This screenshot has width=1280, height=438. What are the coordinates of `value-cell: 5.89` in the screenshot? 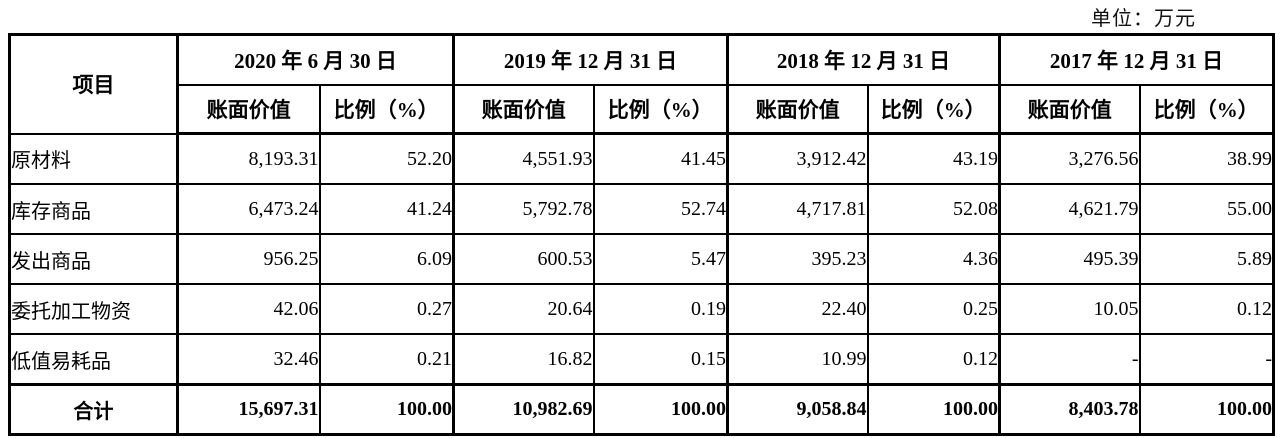 It's located at (1206, 259).